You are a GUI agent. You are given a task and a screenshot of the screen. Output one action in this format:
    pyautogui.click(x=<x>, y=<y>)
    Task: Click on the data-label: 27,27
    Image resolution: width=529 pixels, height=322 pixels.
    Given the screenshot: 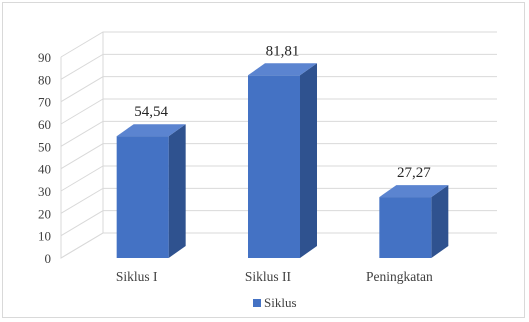 What is the action you would take?
    pyautogui.click(x=414, y=173)
    